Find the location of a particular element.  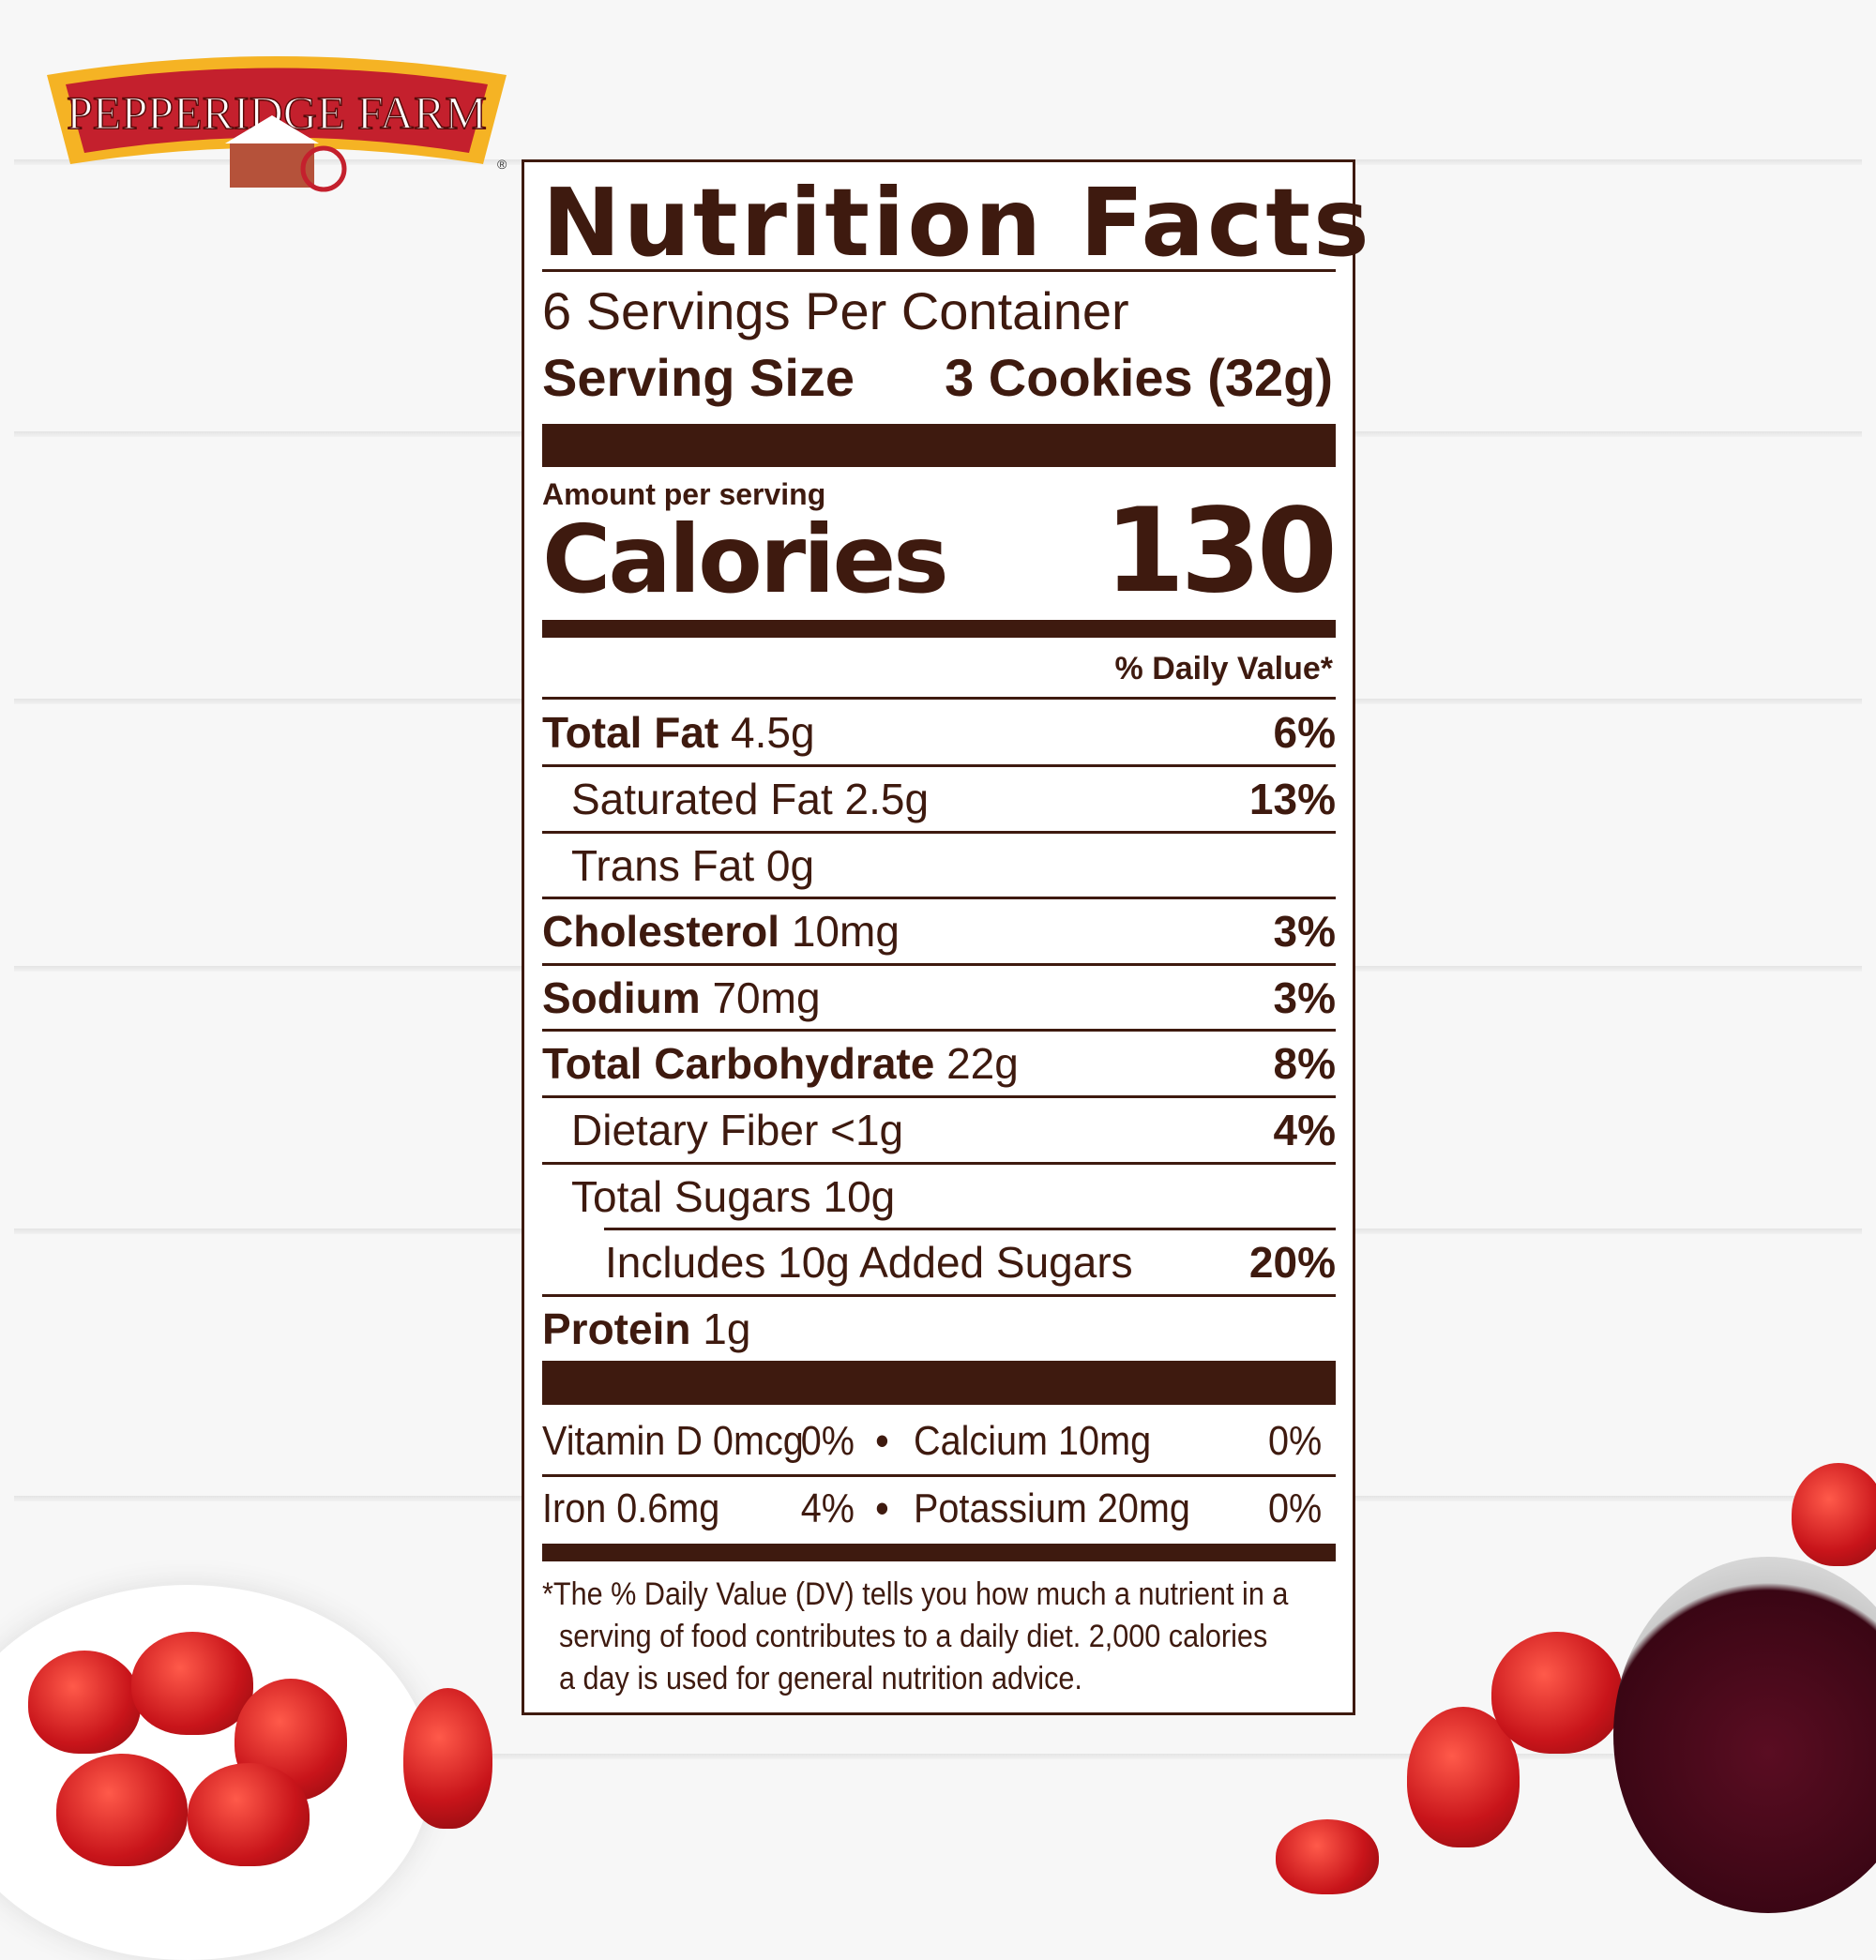

nutrient-row-trans-fat: Trans Fat 0g is located at coordinates (693, 865).